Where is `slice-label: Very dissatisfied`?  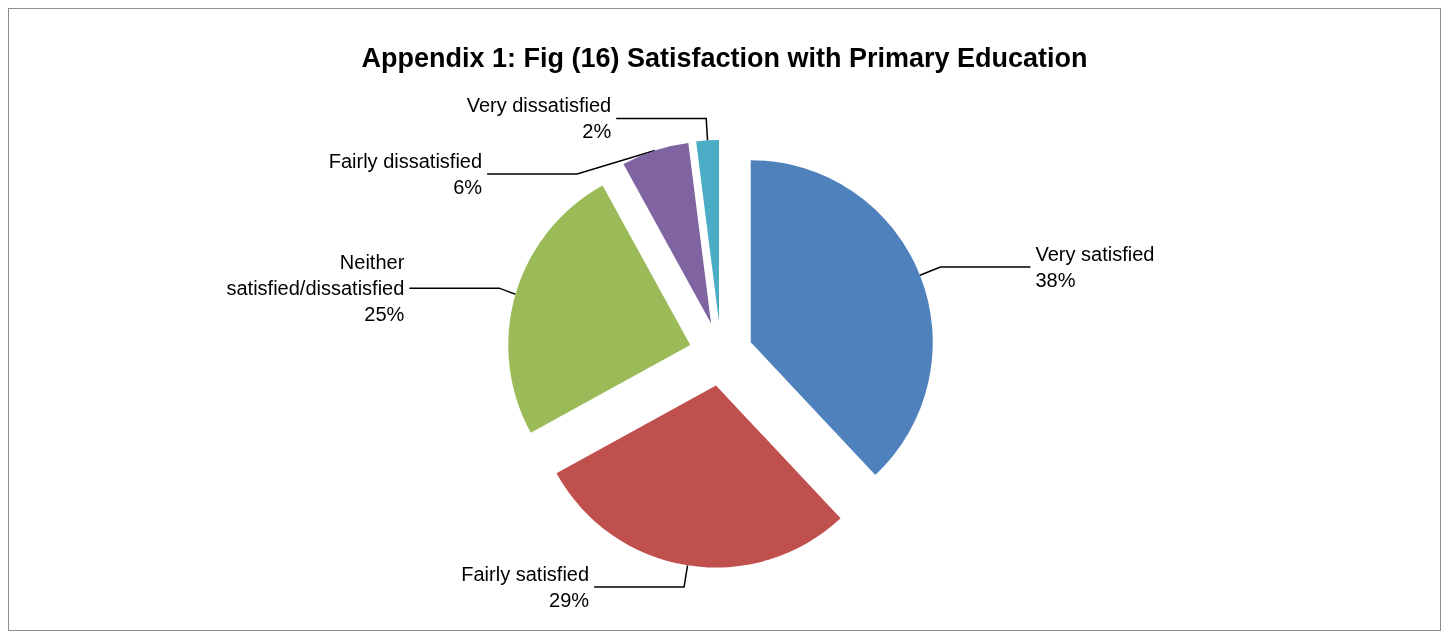 slice-label: Very dissatisfied is located at coordinates (539, 105).